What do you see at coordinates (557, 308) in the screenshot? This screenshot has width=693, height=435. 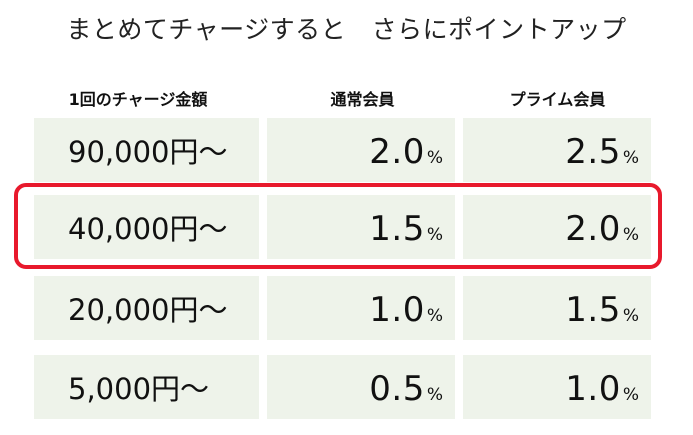 I see `table-row-prime-rate: 1.5%` at bounding box center [557, 308].